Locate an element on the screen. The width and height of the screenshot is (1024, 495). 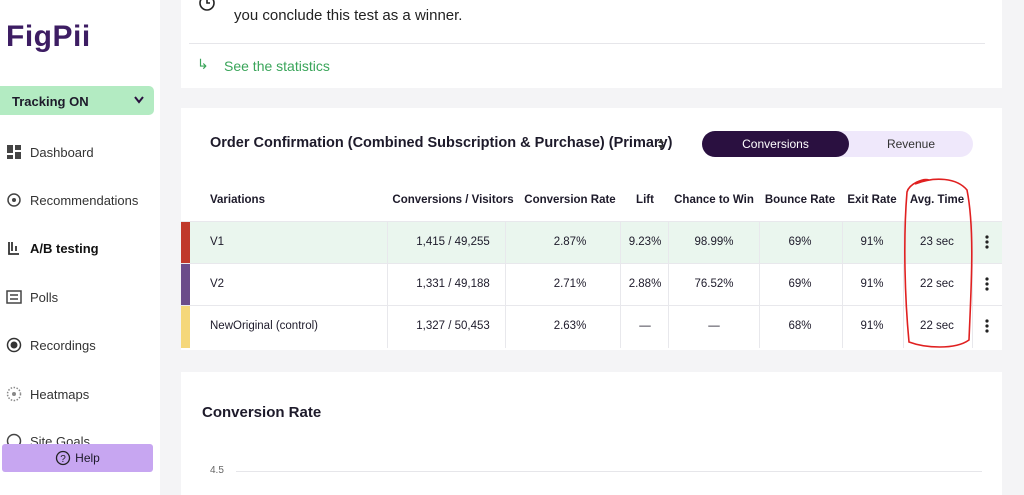
statistics-link: See the statistics is located at coordinates (277, 66).